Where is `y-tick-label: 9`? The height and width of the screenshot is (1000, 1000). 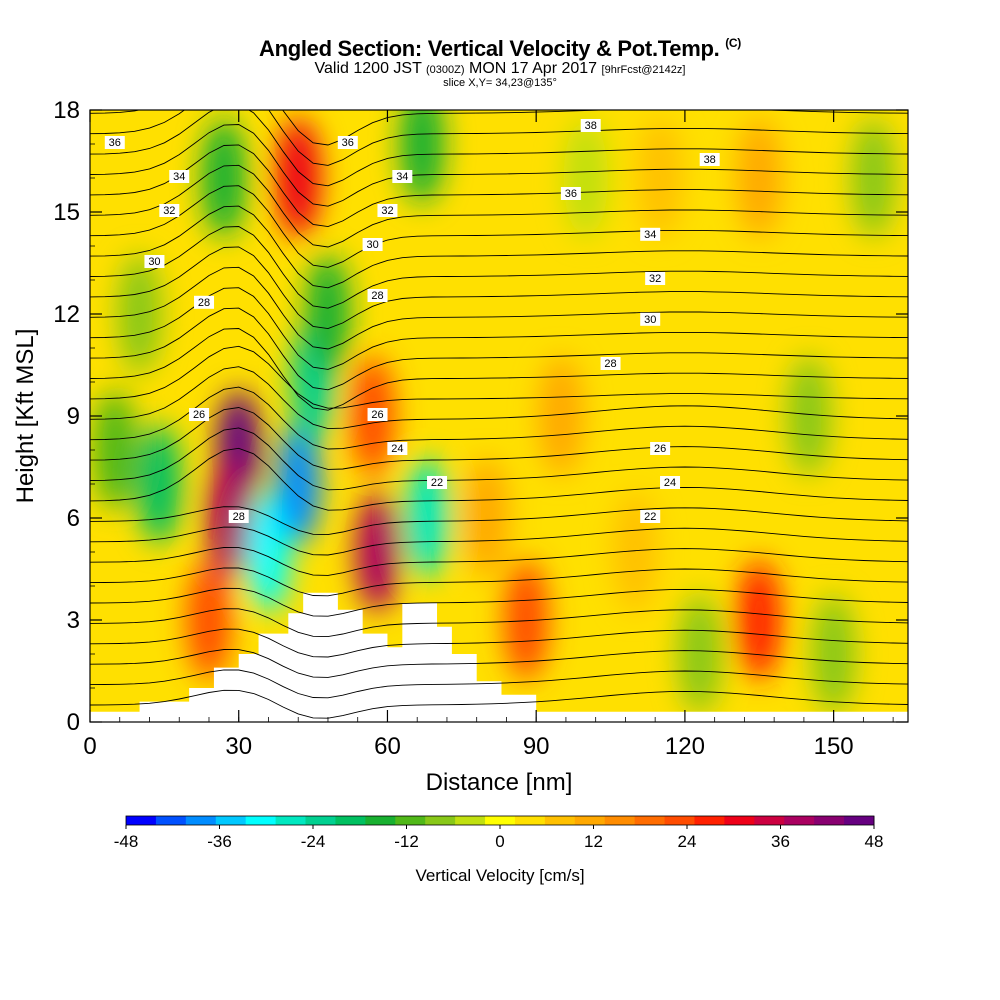 y-tick-label: 9 is located at coordinates (73, 416).